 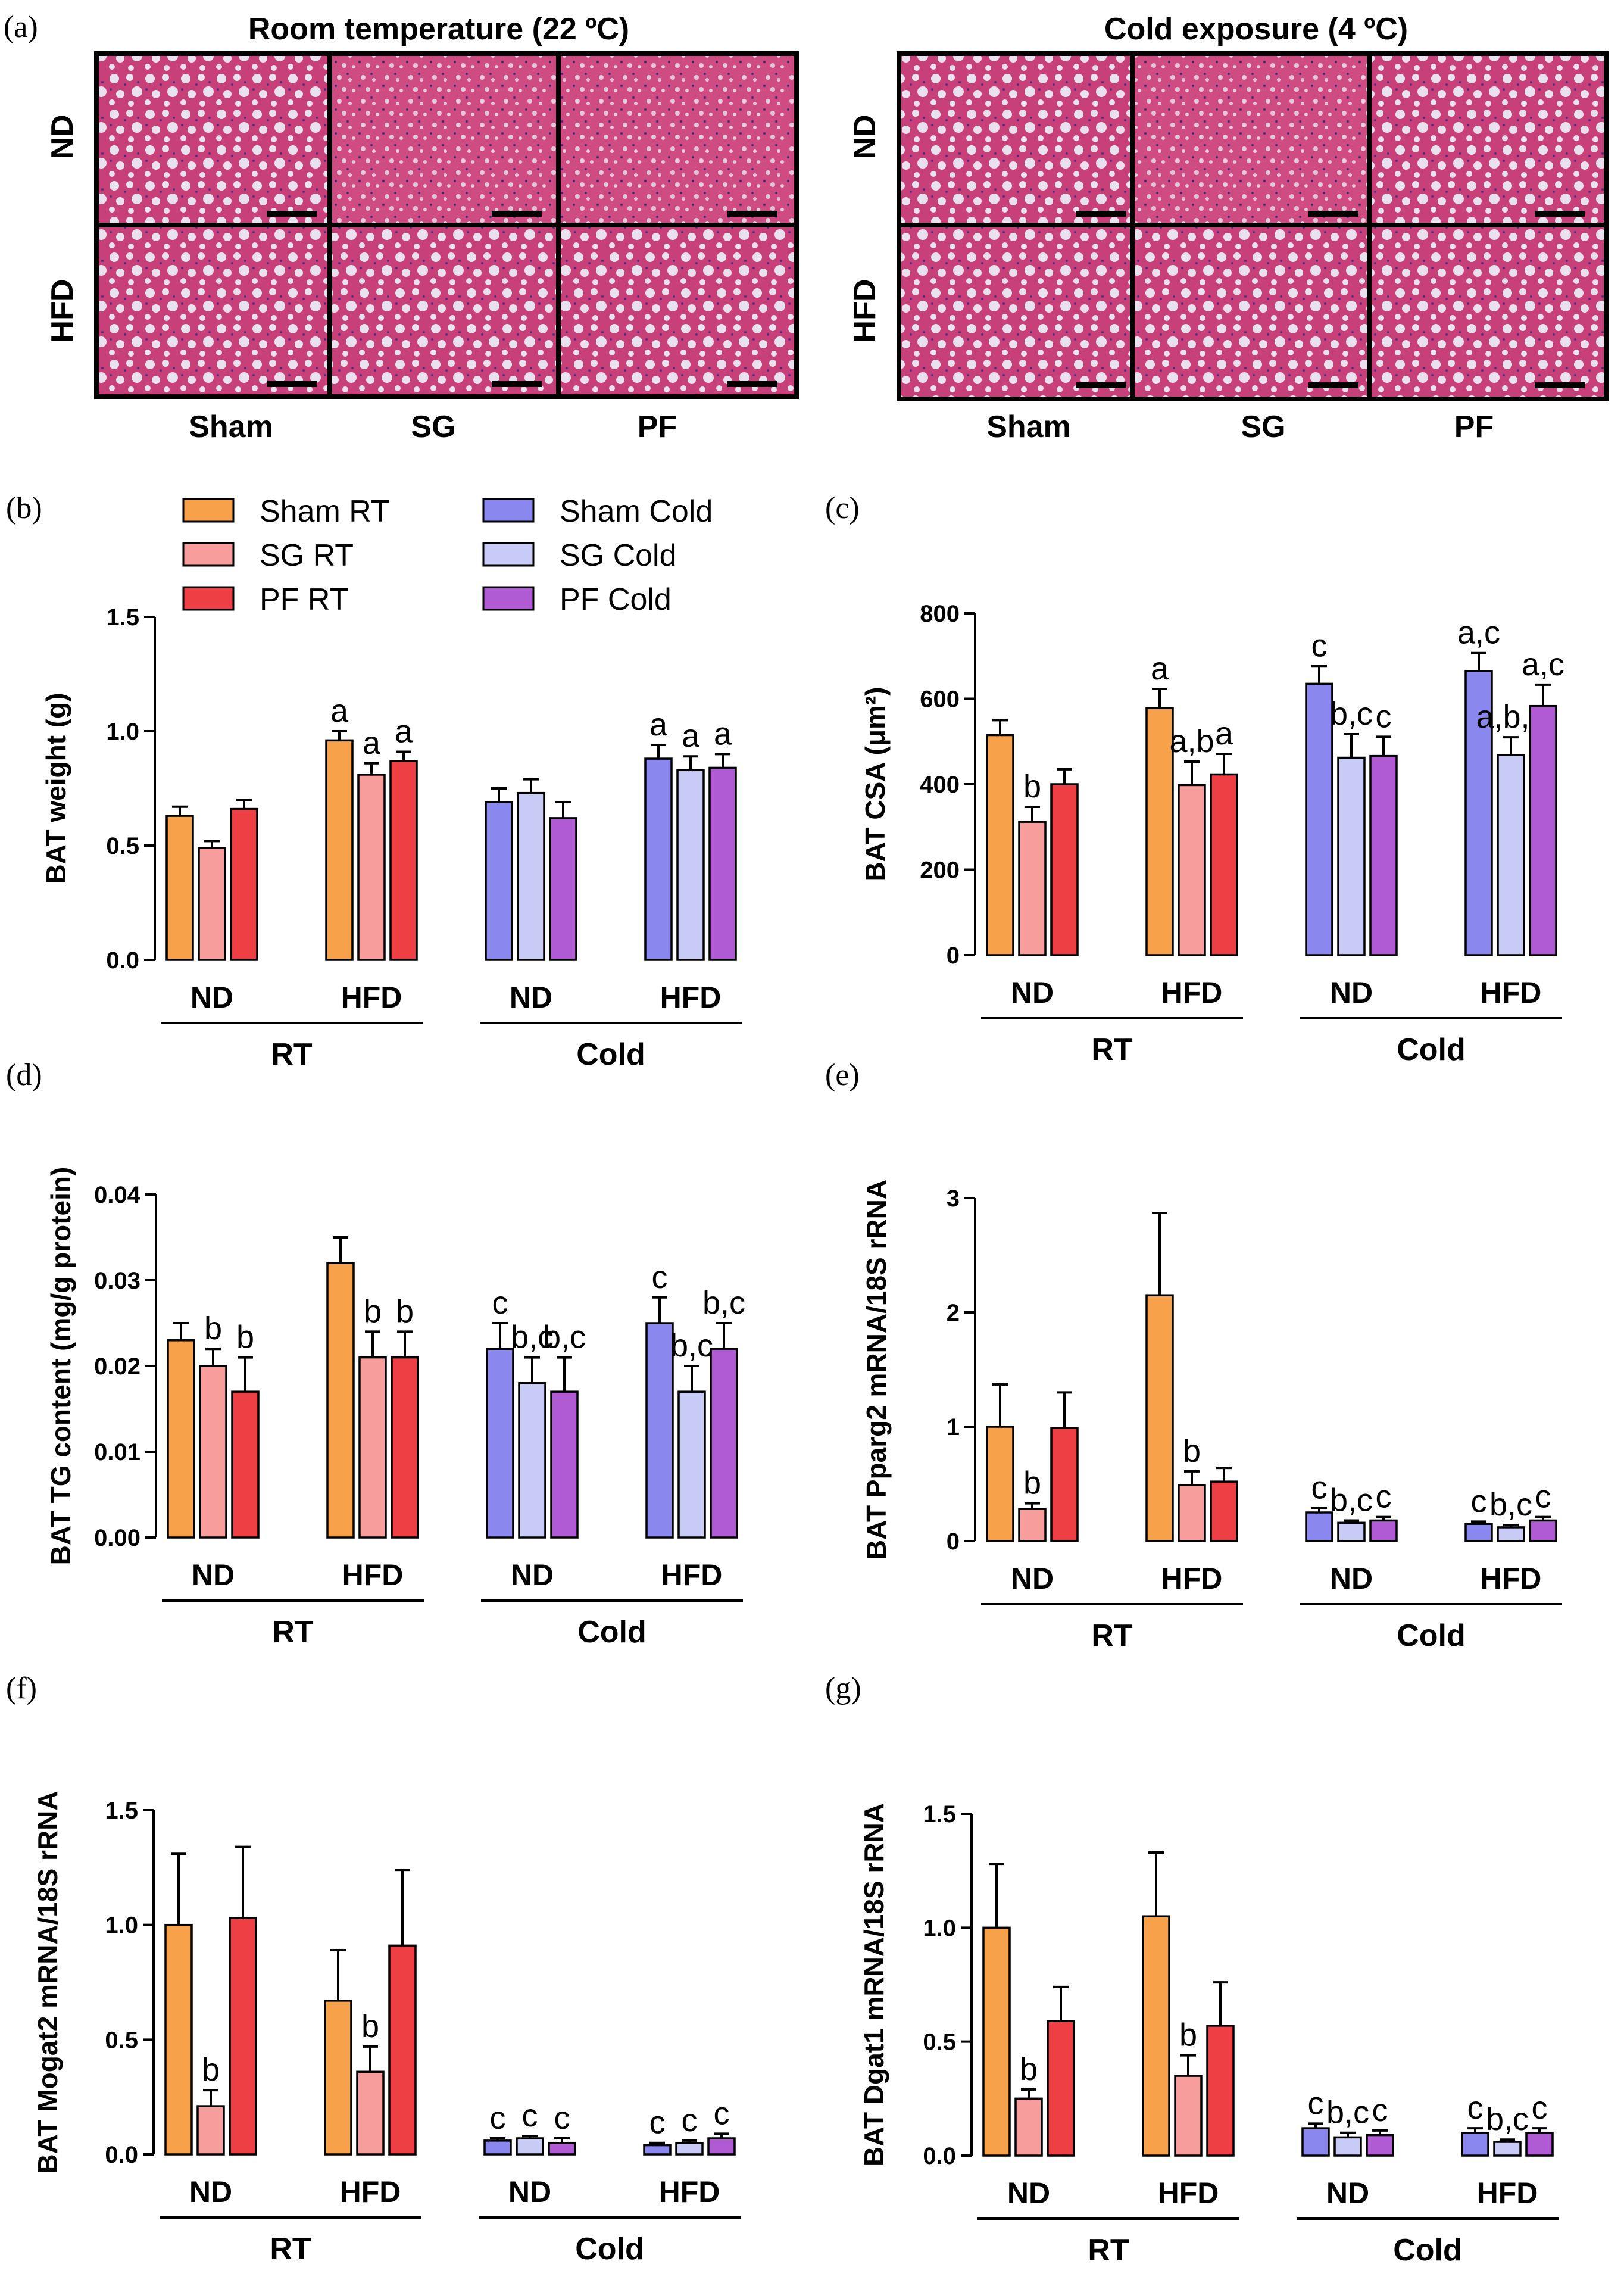 What do you see at coordinates (444, 311) in the screenshot?
I see `micrograph-rt-hfd-sg` at bounding box center [444, 311].